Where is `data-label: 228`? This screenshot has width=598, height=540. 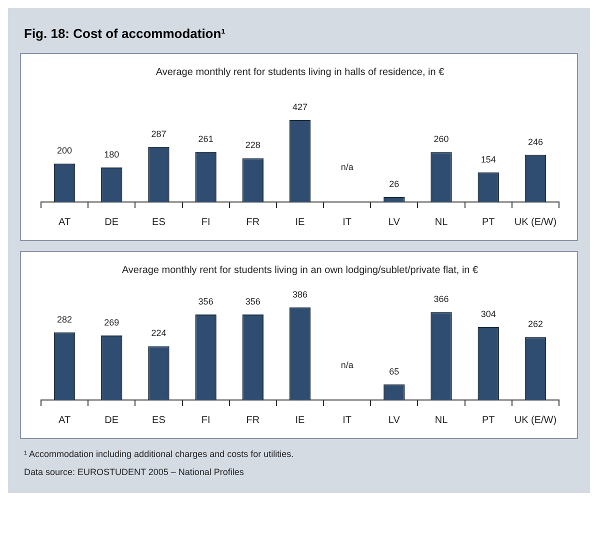
data-label: 228 is located at coordinates (252, 145).